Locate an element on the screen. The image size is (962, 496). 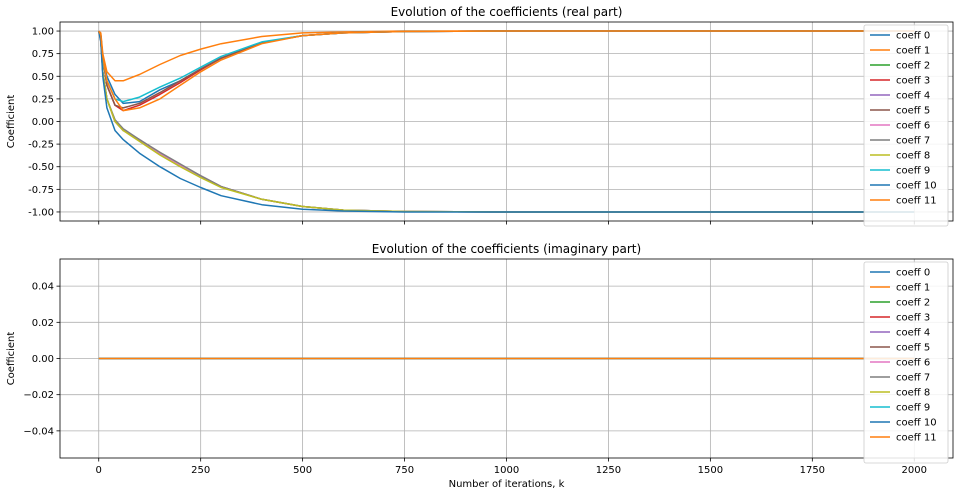
x-tick-label: 1000 is located at coordinates (506, 470).